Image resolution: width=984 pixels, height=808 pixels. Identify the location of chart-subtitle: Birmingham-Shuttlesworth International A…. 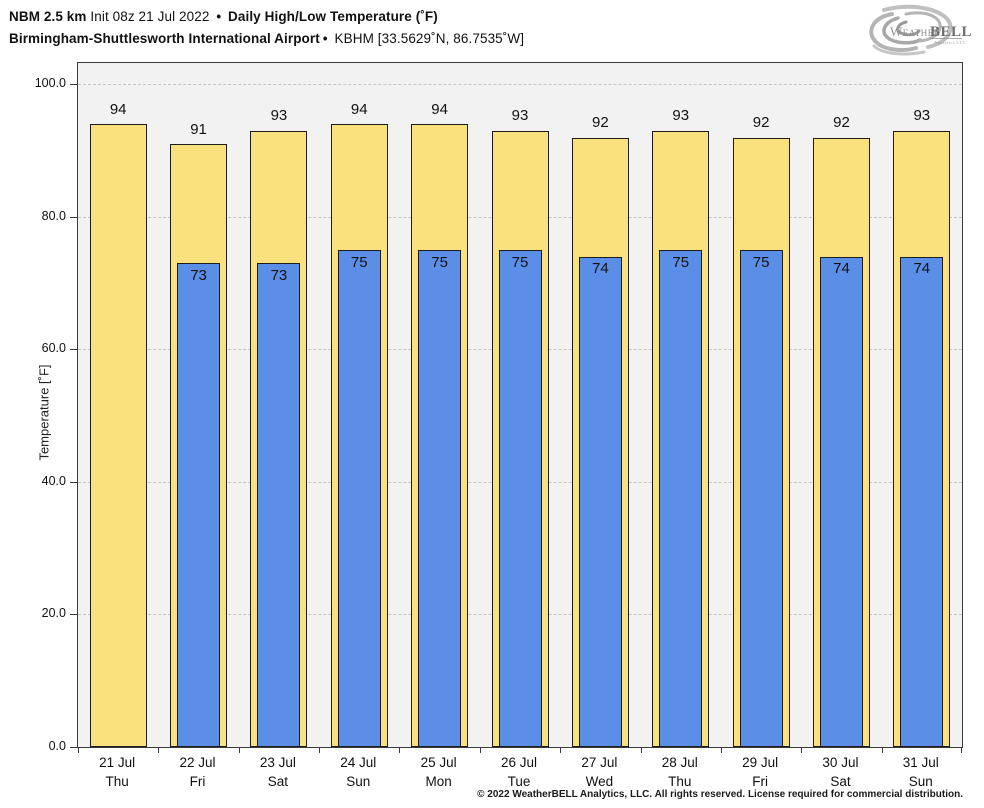
(266, 38).